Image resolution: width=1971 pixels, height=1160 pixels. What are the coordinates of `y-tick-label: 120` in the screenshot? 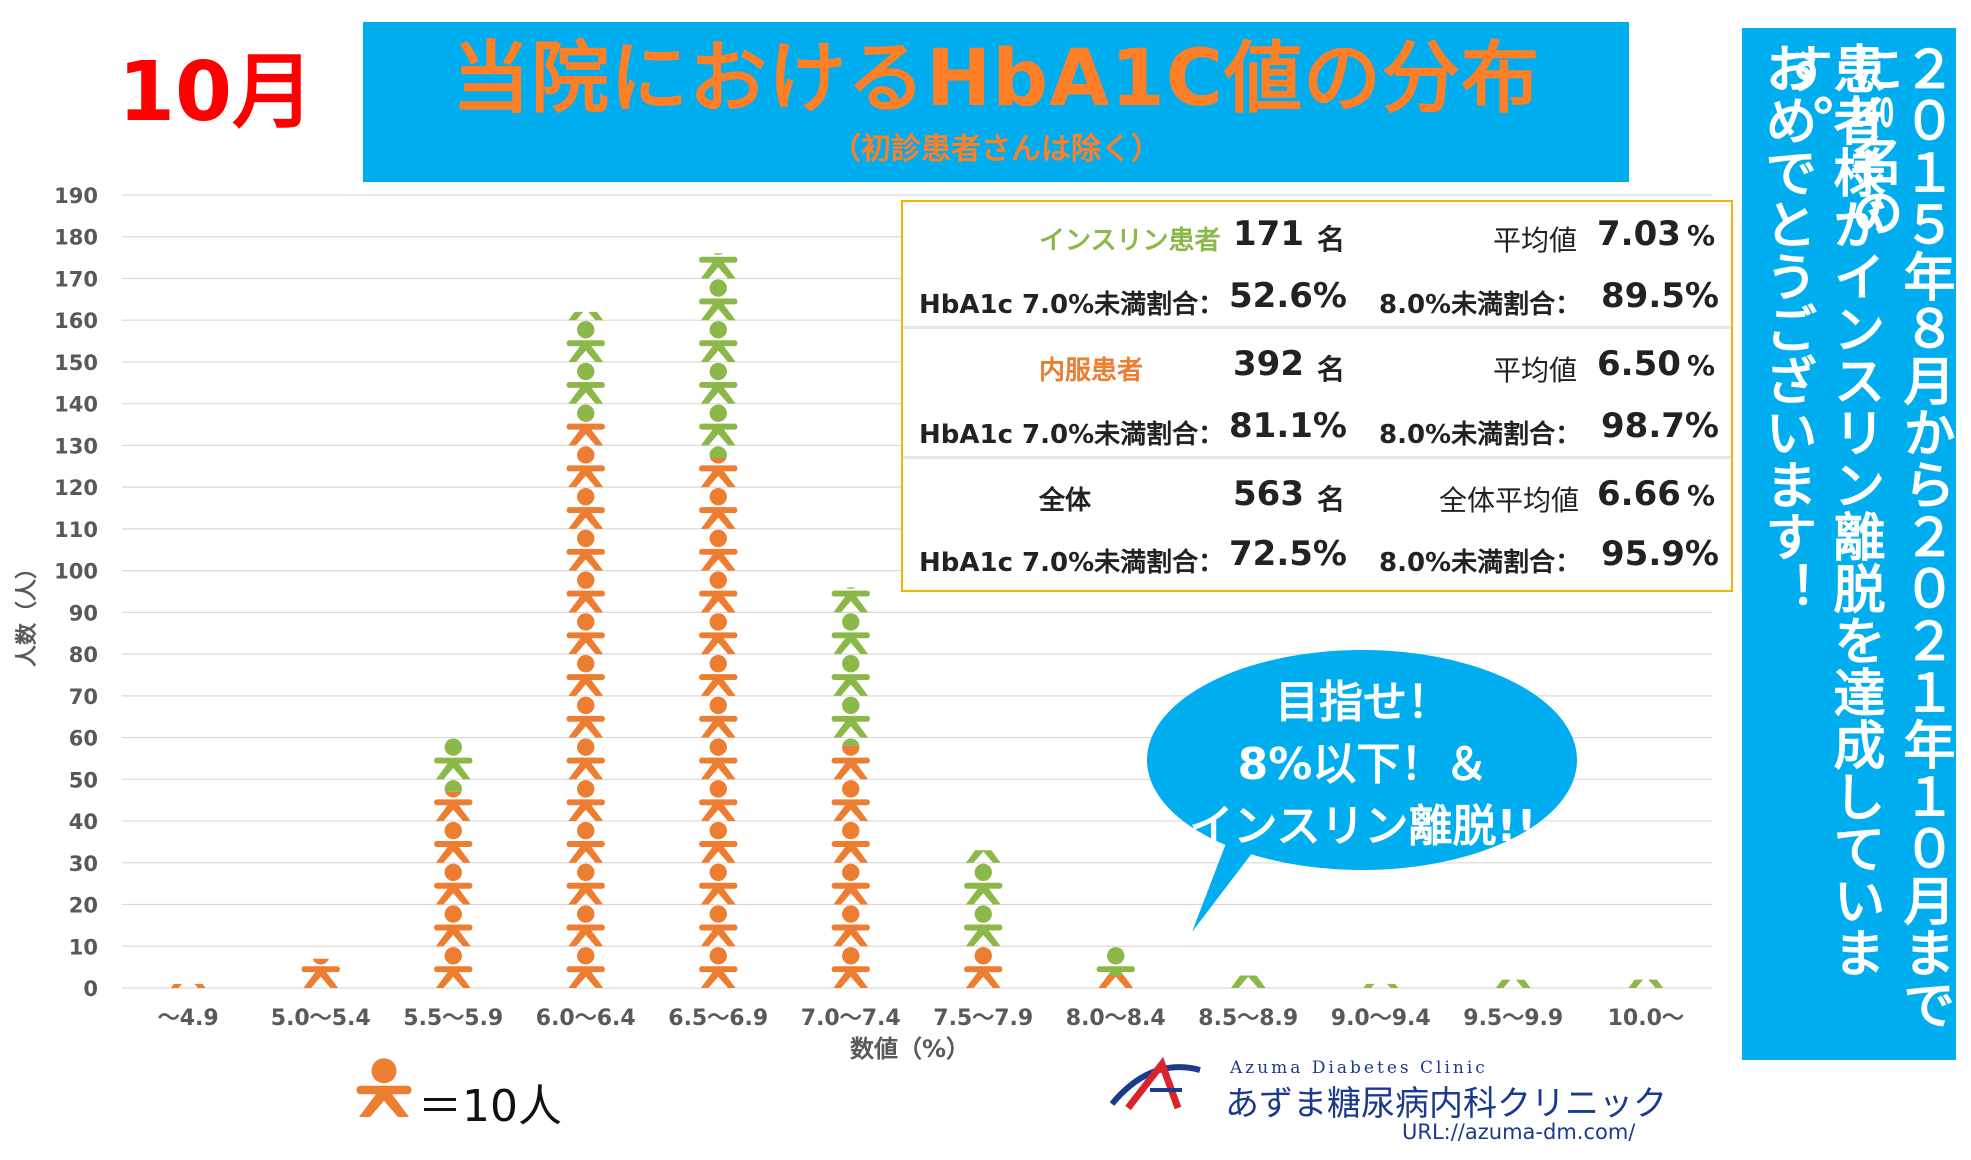 It's located at (76, 488).